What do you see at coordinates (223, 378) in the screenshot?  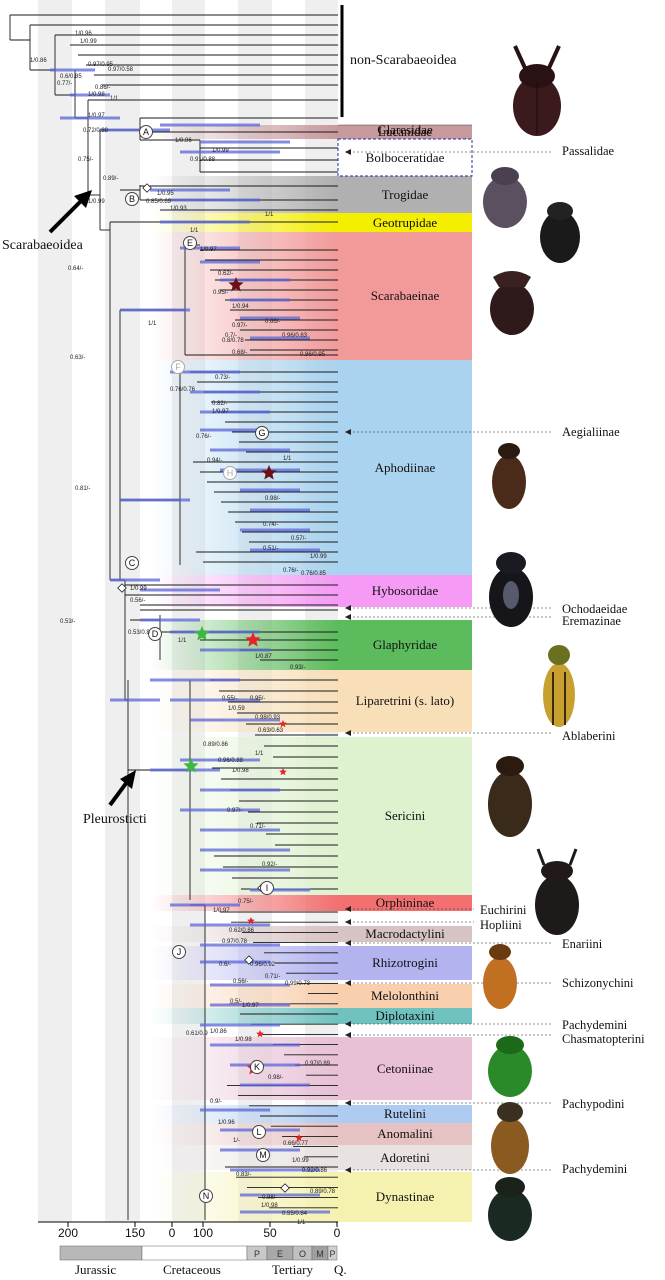 I see `support-value: 0.73/-` at bounding box center [223, 378].